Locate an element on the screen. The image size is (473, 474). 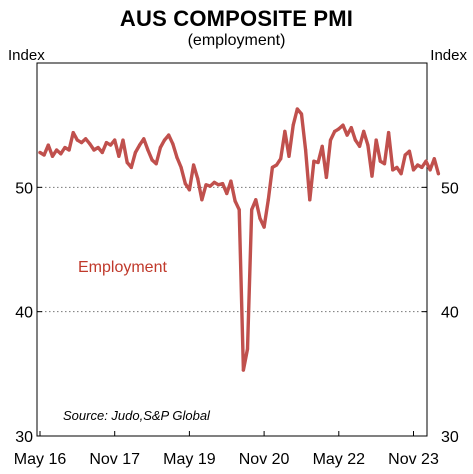
chart-subtitle: (employment) is located at coordinates (236, 40).